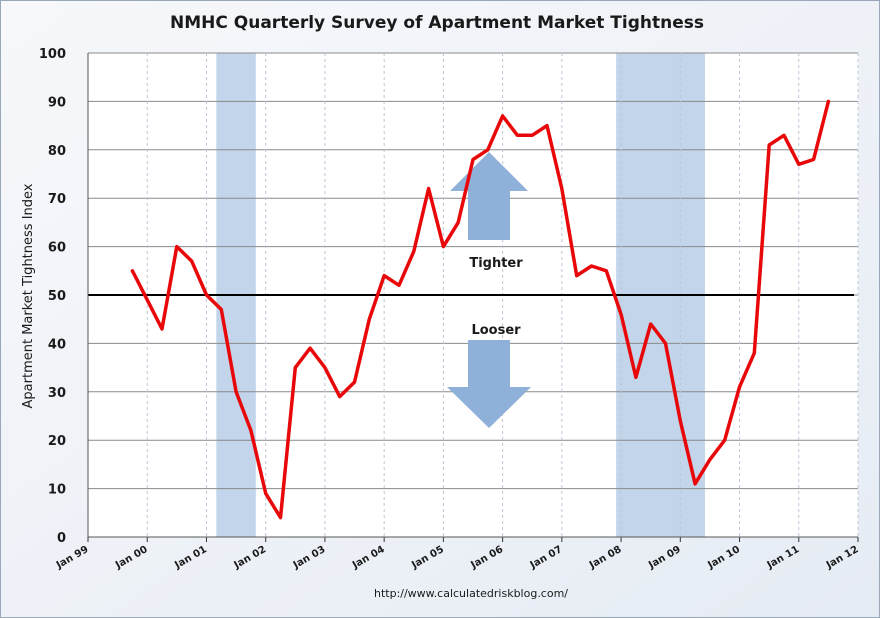 The width and height of the screenshot is (880, 618). What do you see at coordinates (57, 441) in the screenshot?
I see `y-tick-label: 20` at bounding box center [57, 441].